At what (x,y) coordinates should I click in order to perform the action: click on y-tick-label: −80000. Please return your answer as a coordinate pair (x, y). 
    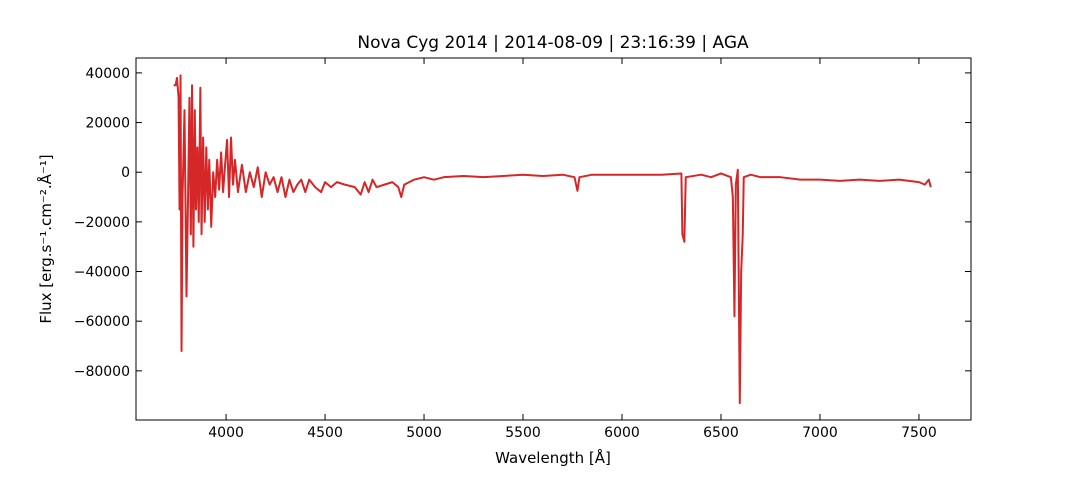
    Looking at the image, I should click on (102, 372).